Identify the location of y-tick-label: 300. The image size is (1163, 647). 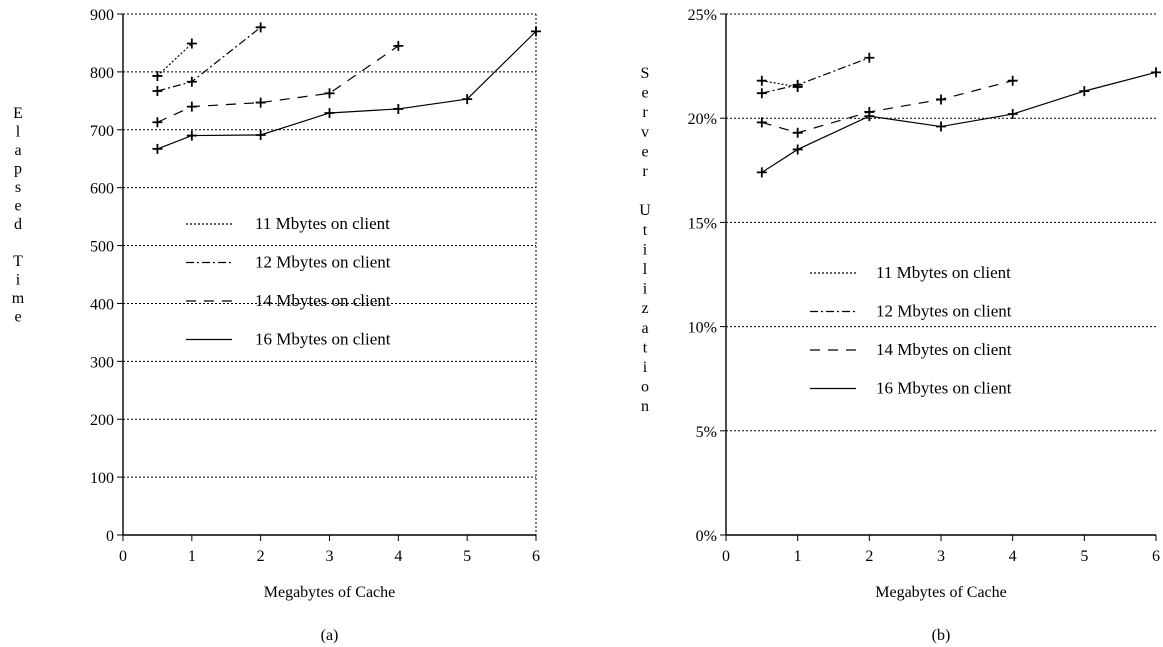
(102, 362).